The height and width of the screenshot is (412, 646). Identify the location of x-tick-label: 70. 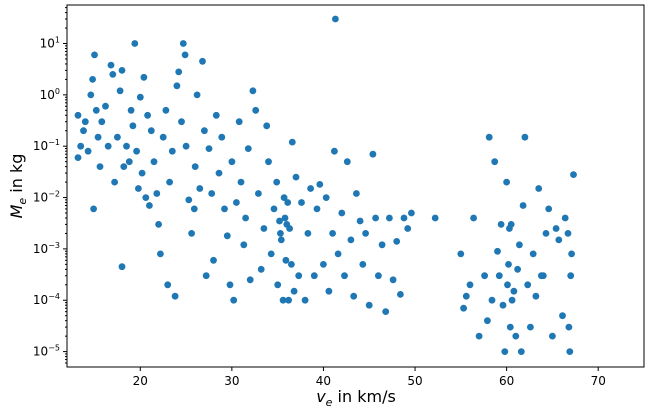
(598, 381).